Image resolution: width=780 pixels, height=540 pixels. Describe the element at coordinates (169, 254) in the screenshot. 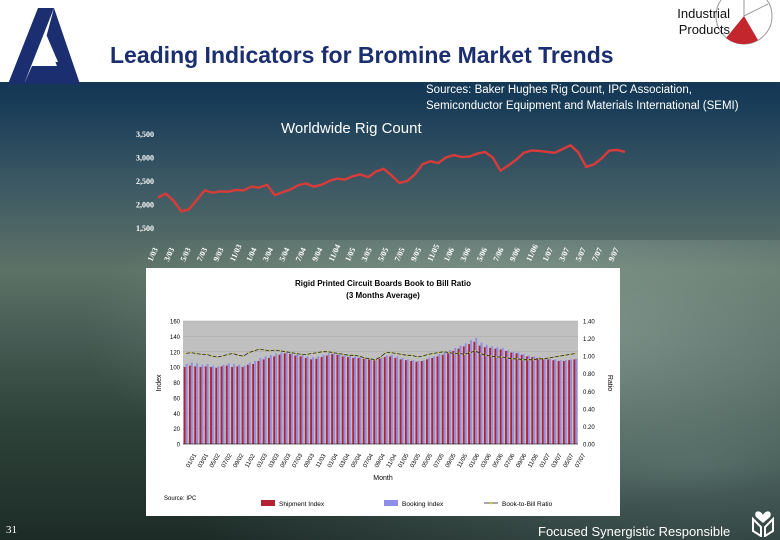

I see `rig-x-tick-label: 3/03` at that location.